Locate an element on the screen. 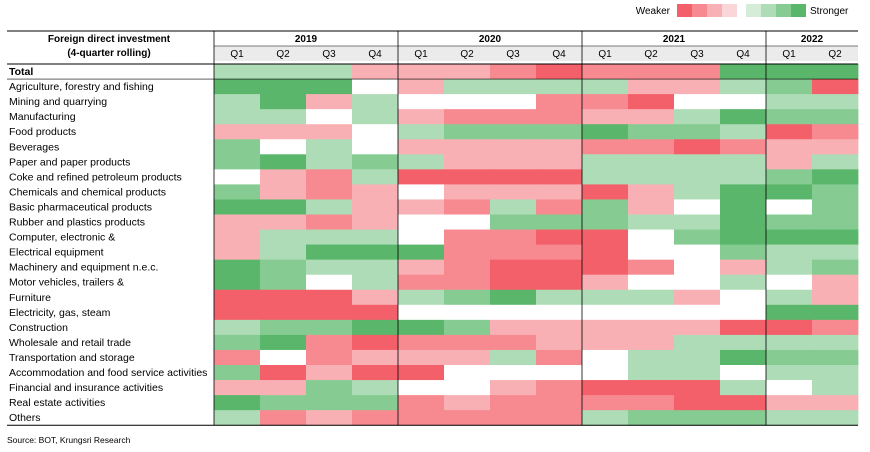 The width and height of the screenshot is (870, 452). legend-weaker-label: Weaker is located at coordinates (653, 11).